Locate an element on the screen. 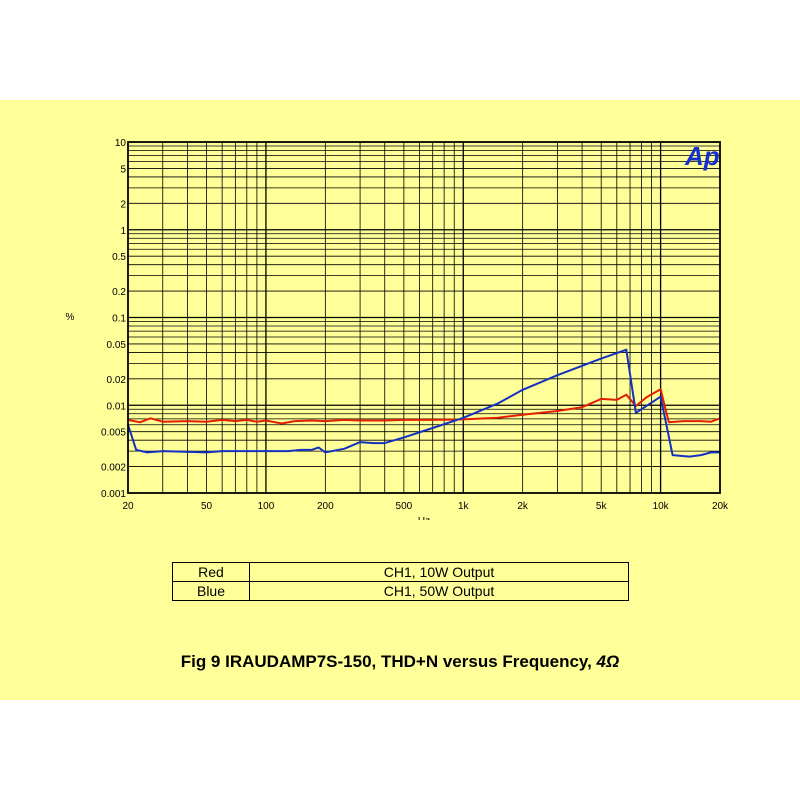 This screenshot has width=800, height=800. y-tick-label: 5 is located at coordinates (123, 169).